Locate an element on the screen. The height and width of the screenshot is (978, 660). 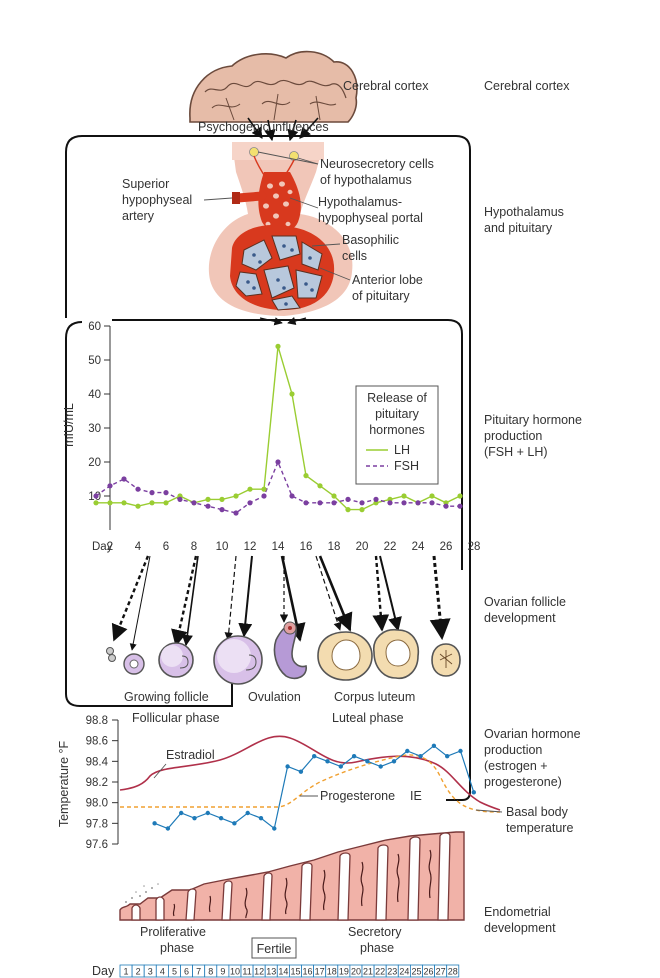
portal-label-2: hypophyseal portal is located at coordinates (370, 218).